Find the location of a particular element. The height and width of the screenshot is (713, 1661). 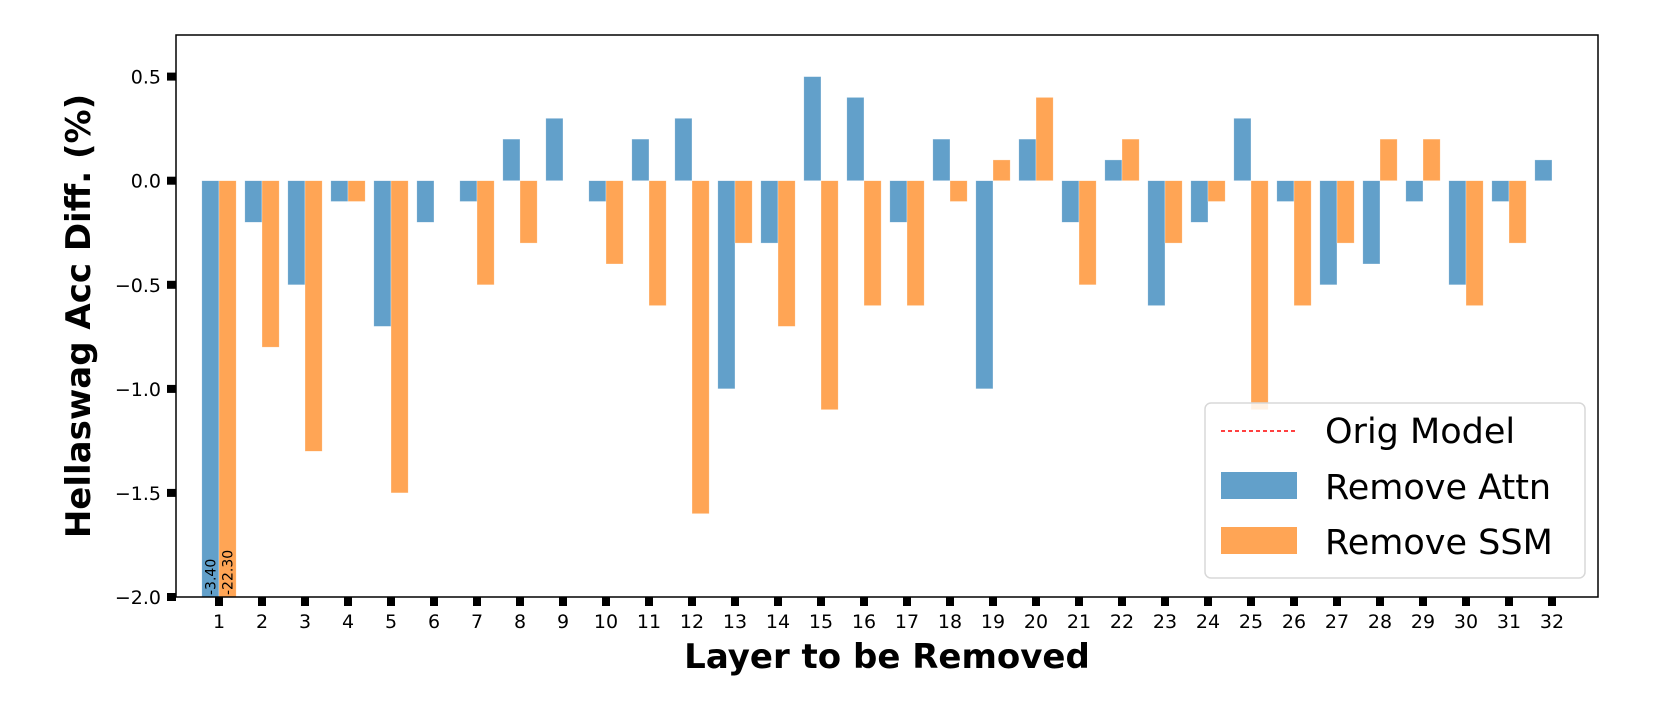

y-tick-label: −0.5 is located at coordinates (138, 286).